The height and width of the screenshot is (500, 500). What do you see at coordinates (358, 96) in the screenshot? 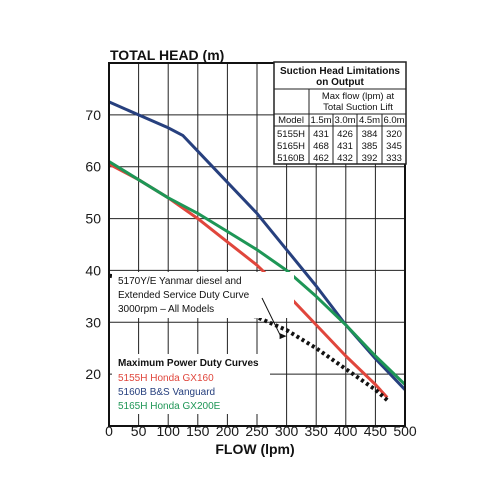
I see `table-subheader-line-1: Max flow (lpm) at` at bounding box center [358, 96].